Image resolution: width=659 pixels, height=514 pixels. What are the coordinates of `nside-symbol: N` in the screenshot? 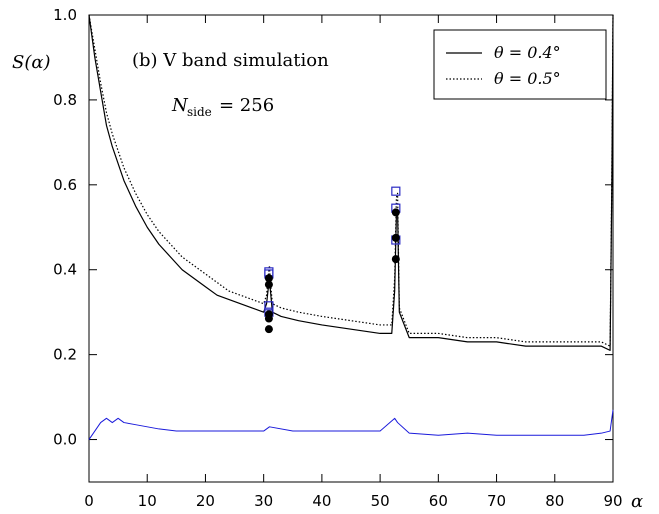 It's located at (180, 105).